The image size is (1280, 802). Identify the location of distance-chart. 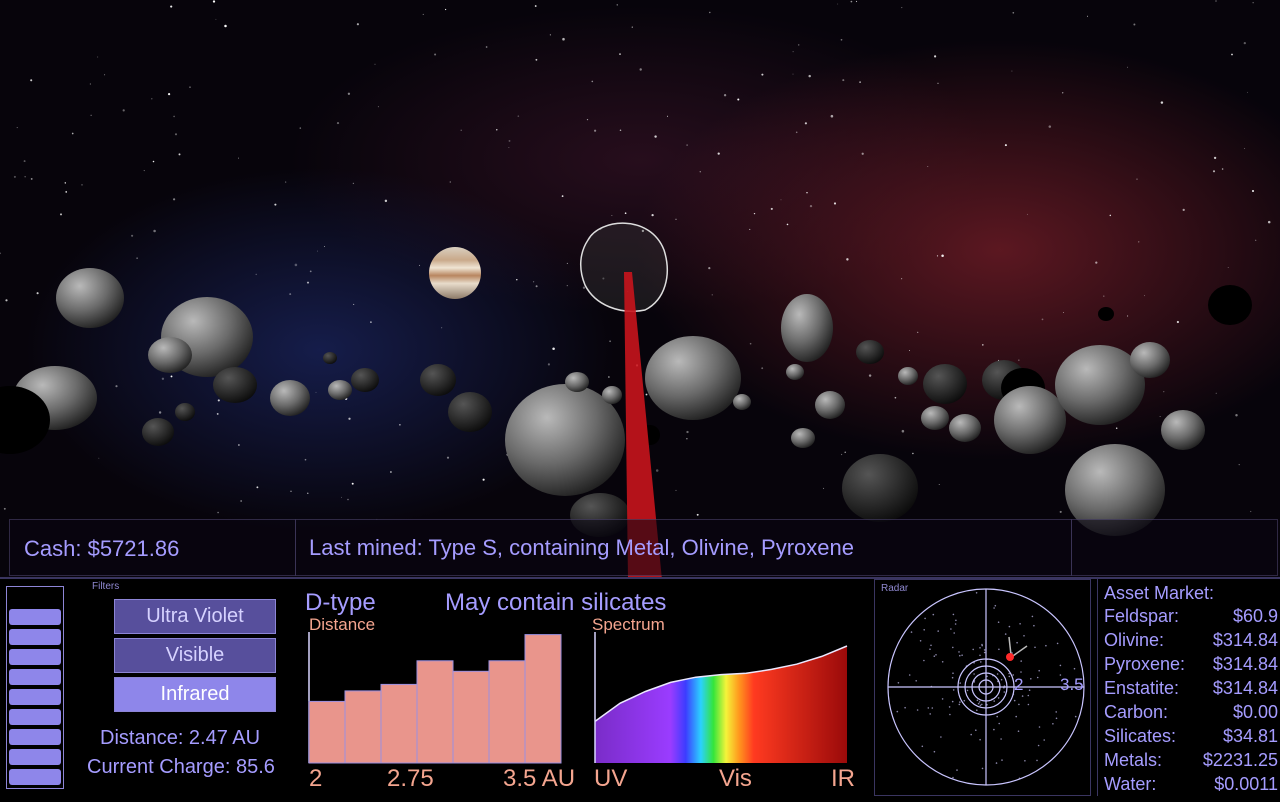
(435, 698).